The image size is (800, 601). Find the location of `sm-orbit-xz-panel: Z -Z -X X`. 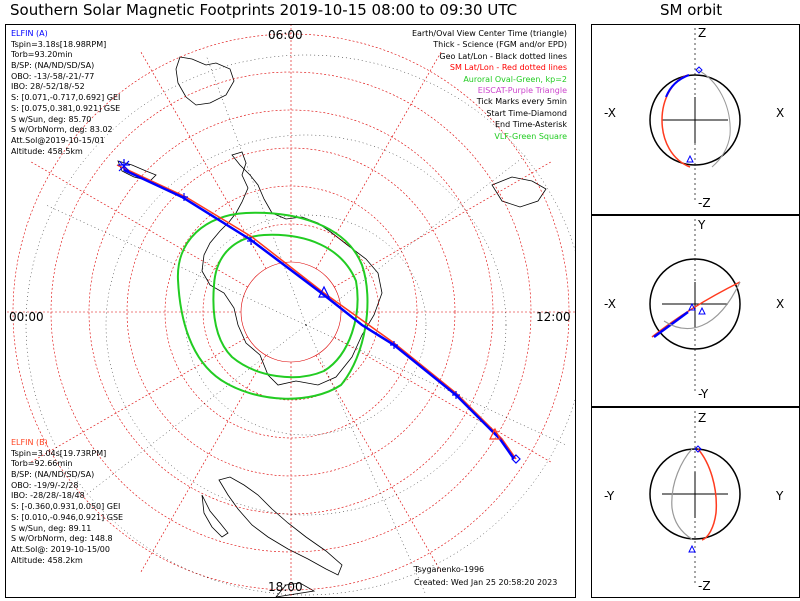

sm-orbit-xz-panel: Z -Z -X X is located at coordinates (695, 119).